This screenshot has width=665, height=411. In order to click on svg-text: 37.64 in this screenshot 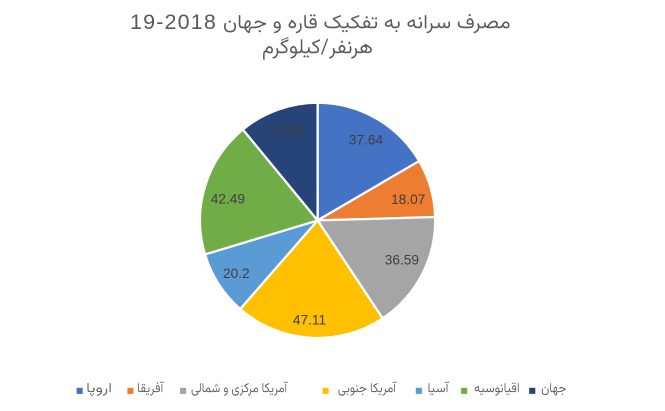, I will do `click(366, 140)`.